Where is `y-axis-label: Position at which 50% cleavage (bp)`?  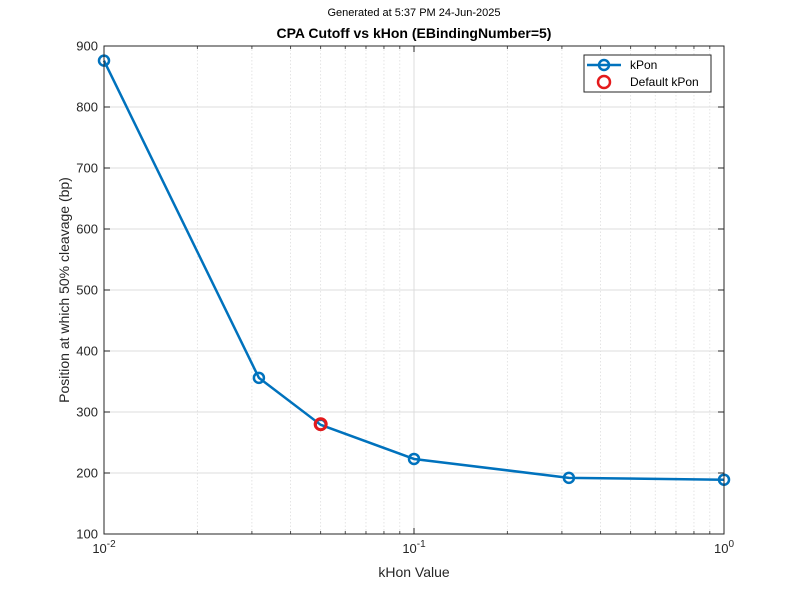
y-axis-label: Position at which 50% cleavage (bp) is located at coordinates (64, 290).